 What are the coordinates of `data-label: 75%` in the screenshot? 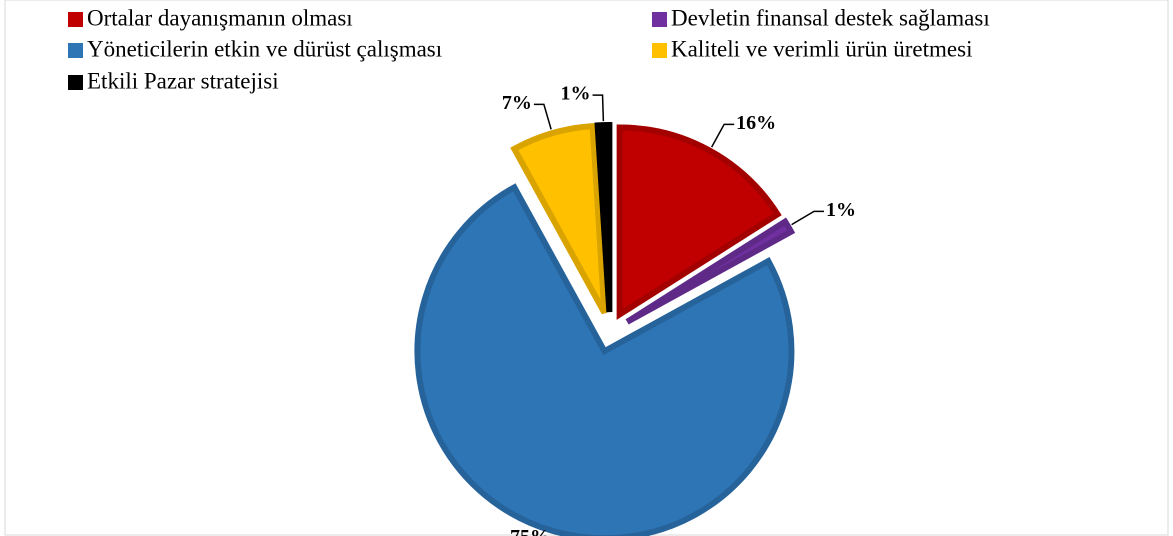 It's located at (530, 531).